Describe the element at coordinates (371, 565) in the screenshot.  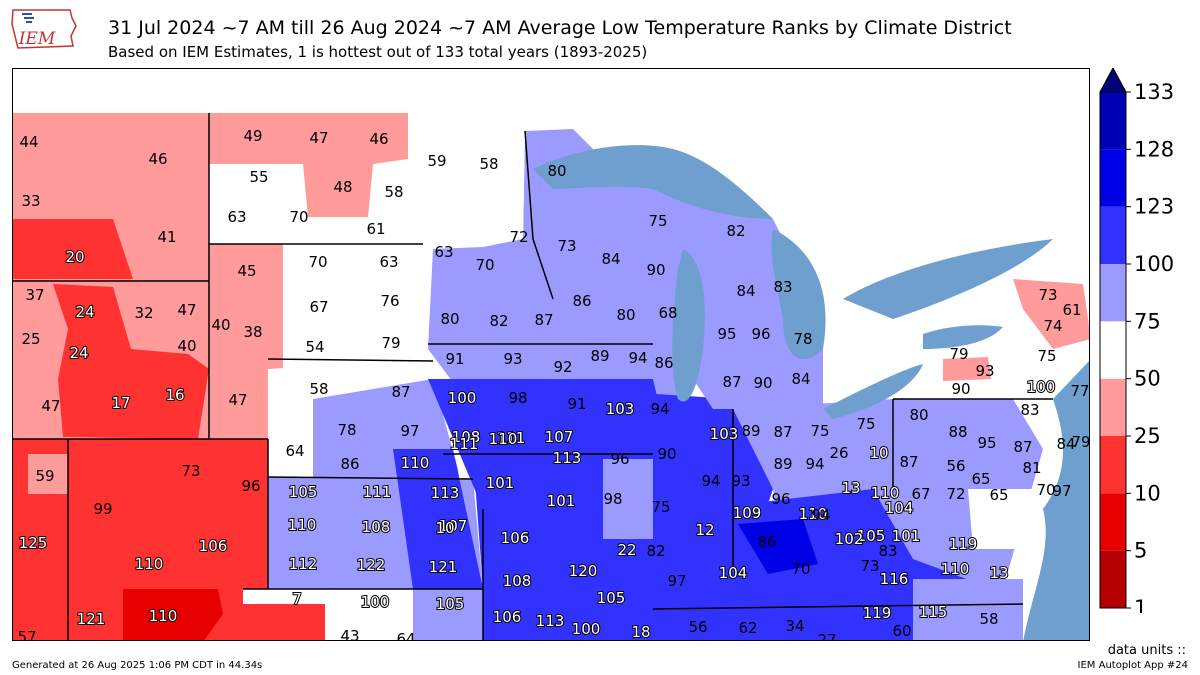
I see `district-rank-label: 122` at that location.